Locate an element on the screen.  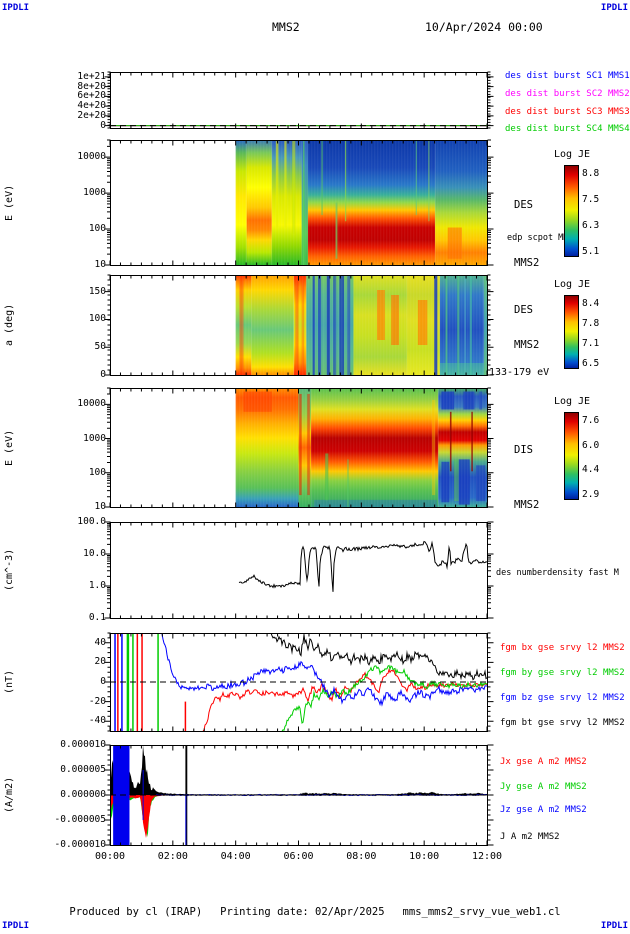
panel-right-label: edp scpot MMS2 is located at coordinates (543, 237).